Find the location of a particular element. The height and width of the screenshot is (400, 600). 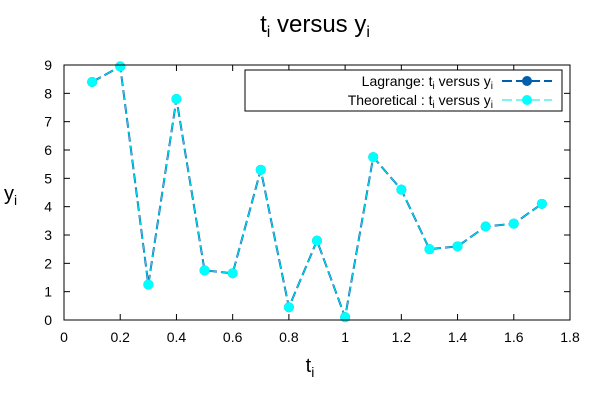

x-tick-label: 1.6 is located at coordinates (514, 337).